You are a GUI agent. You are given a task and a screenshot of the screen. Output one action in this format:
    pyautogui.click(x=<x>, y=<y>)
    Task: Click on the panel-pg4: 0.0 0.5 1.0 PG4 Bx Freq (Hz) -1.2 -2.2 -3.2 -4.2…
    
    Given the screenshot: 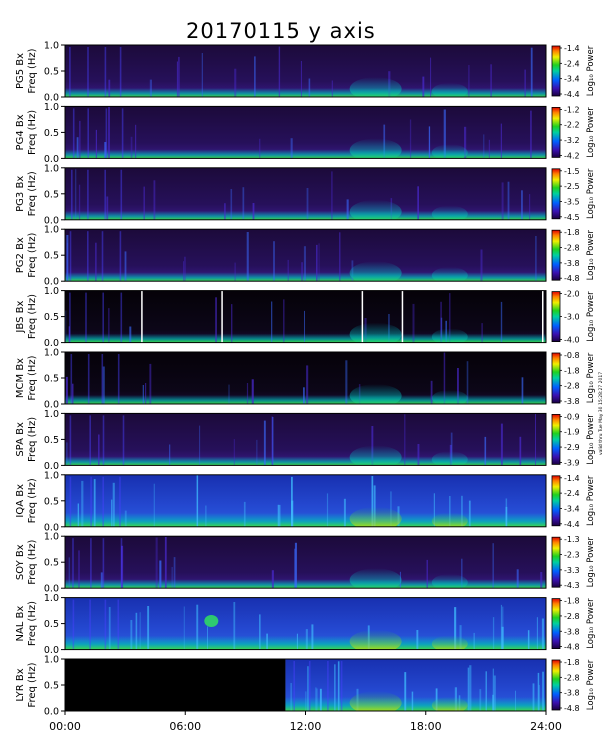 What is the action you would take?
    pyautogui.click(x=305, y=133)
    